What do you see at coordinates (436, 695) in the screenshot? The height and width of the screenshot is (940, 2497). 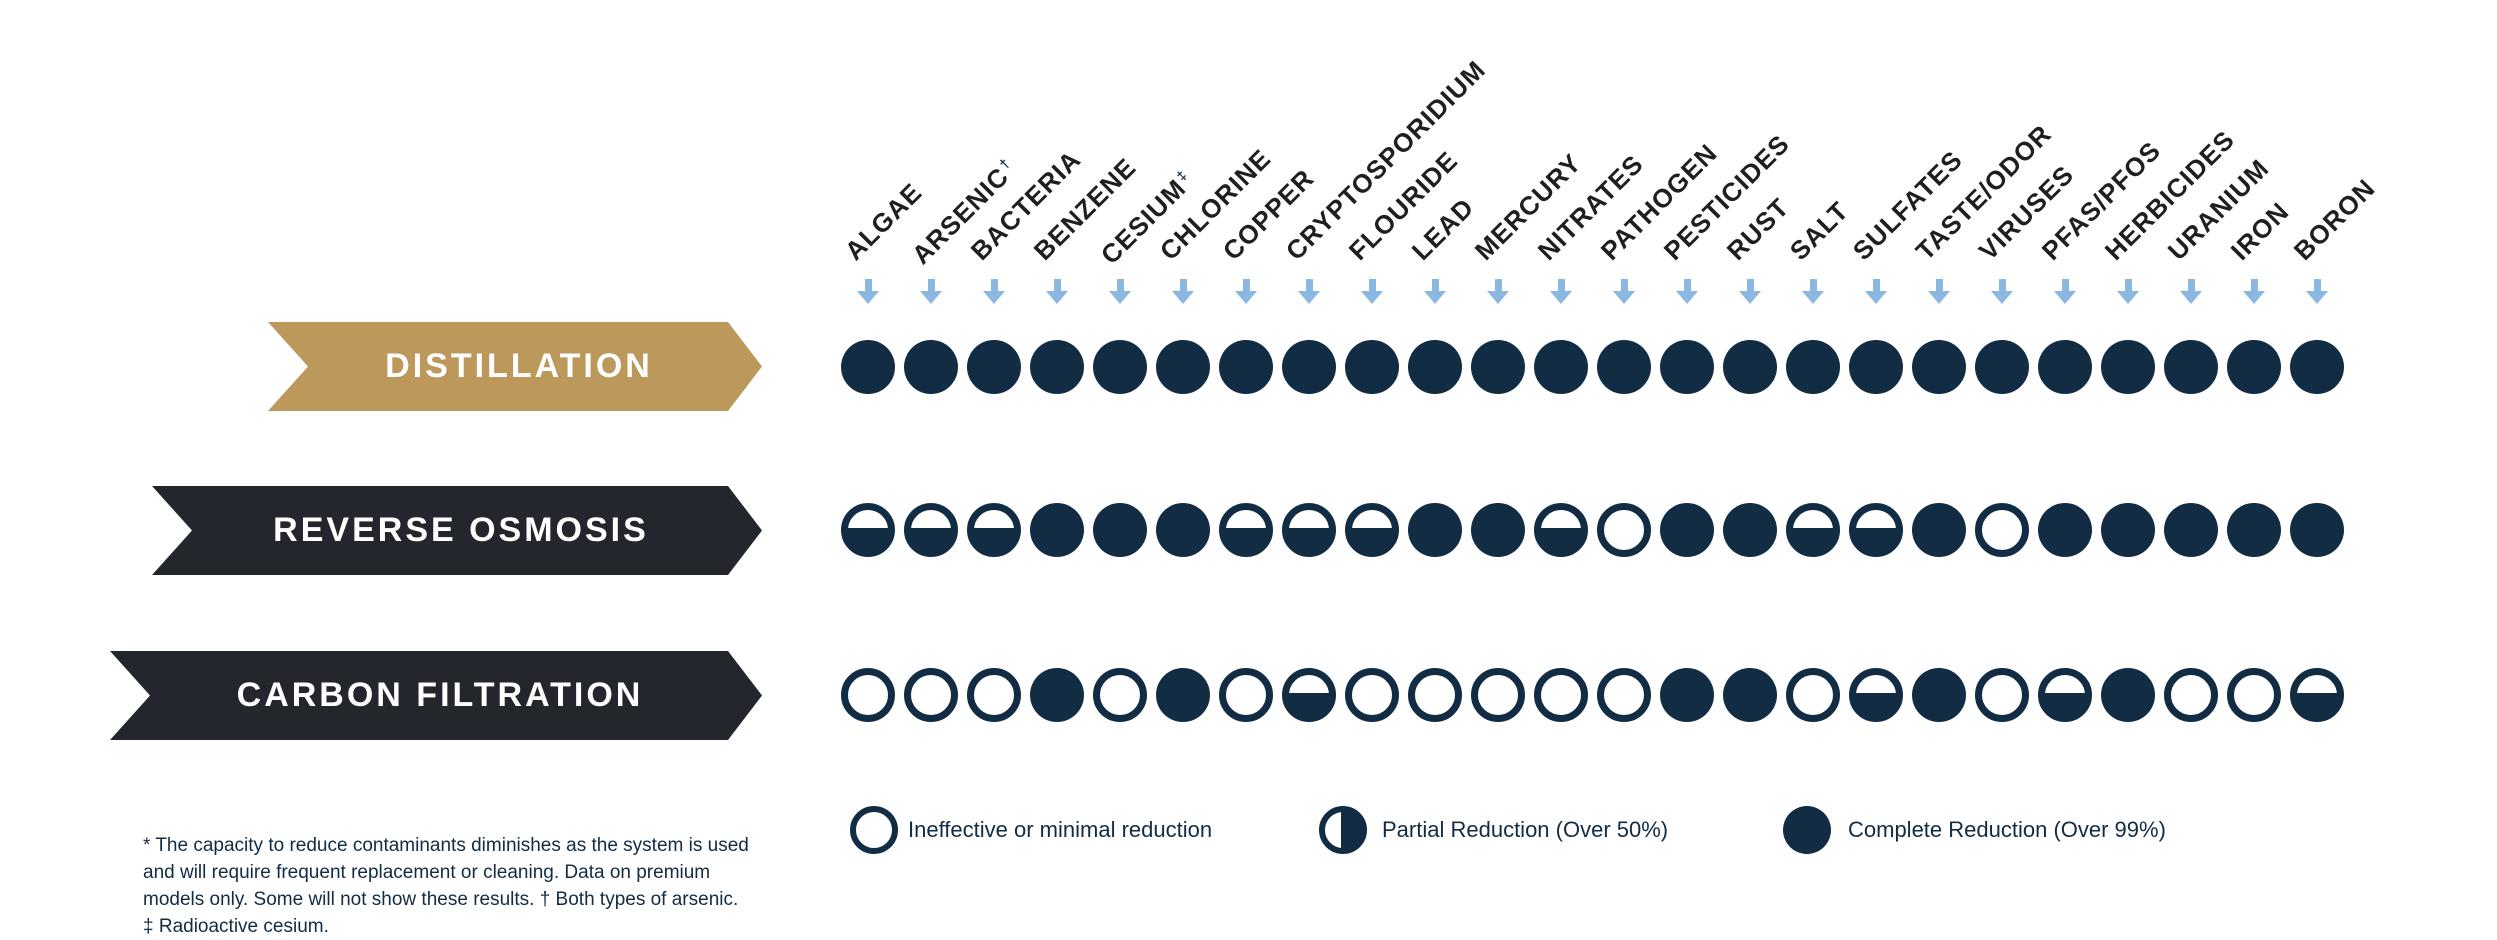 I see `row-banner-carbon-filtration: CARBON FILTRATION` at bounding box center [436, 695].